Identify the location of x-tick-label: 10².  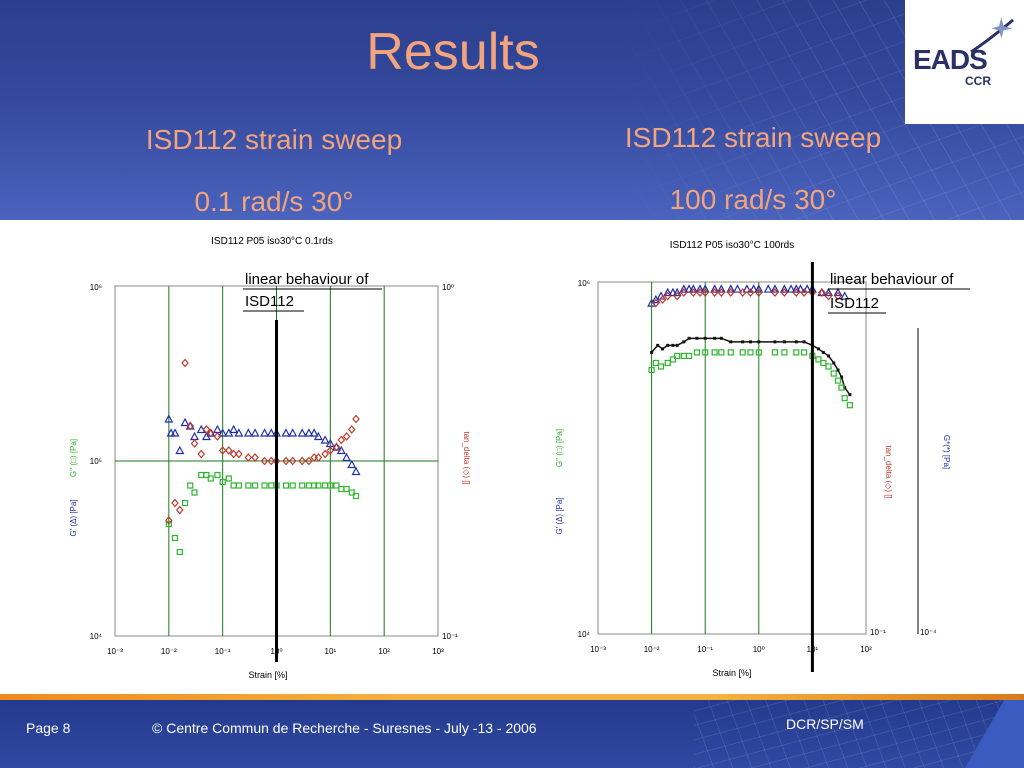
(384, 651).